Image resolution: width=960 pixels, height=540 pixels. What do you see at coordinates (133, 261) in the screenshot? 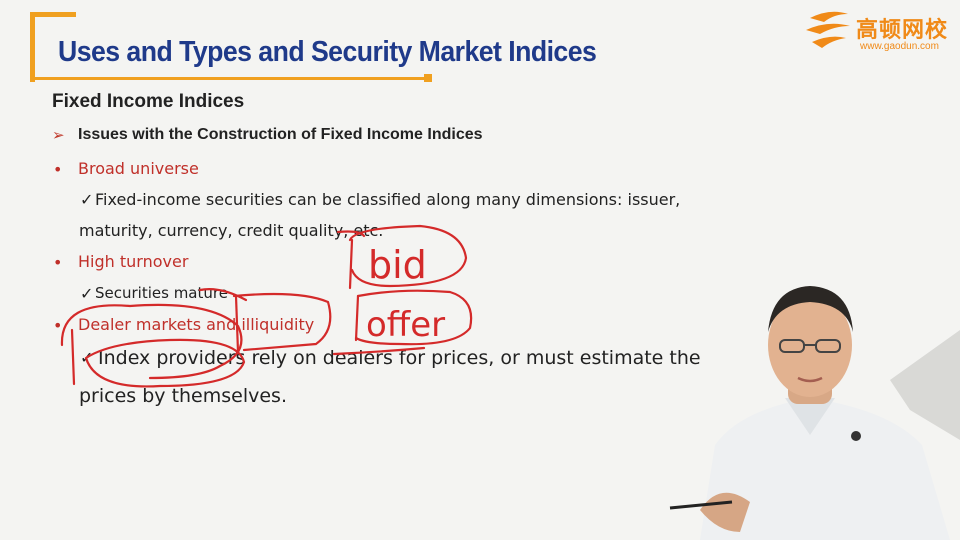
I see `item-label-high-turnover: High turnover` at bounding box center [133, 261].